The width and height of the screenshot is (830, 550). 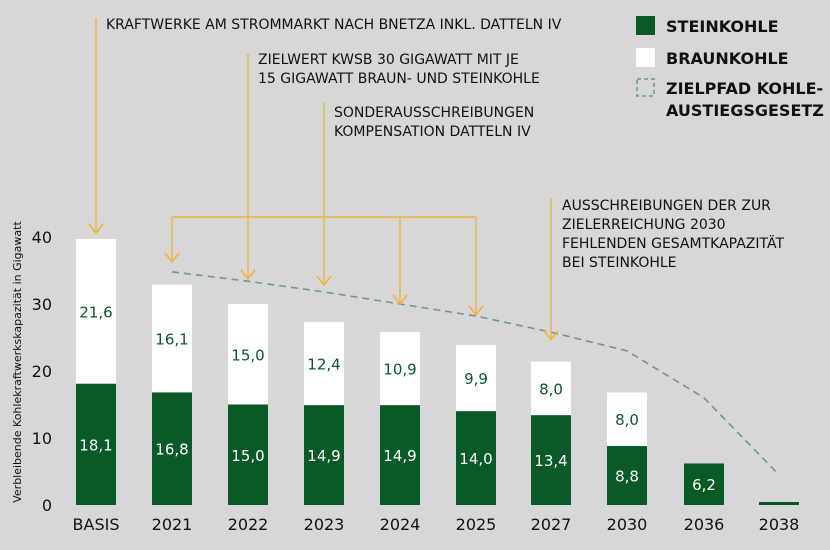 I want to click on value-label-steinkohle: 8,8, so click(x=627, y=477).